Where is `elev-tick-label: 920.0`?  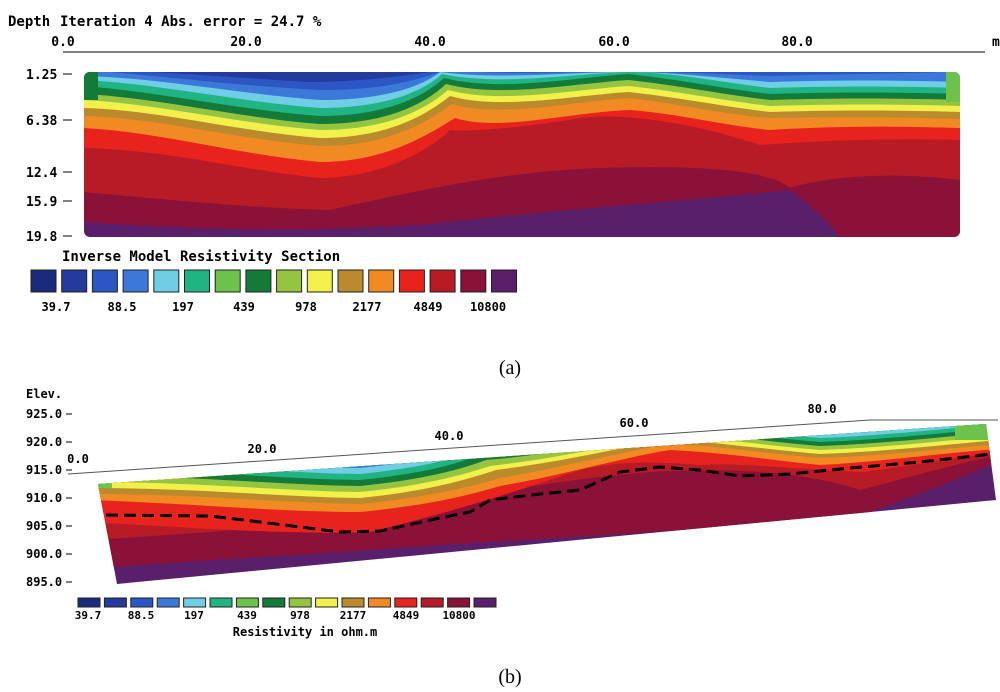 elev-tick-label: 920.0 is located at coordinates (44, 442).